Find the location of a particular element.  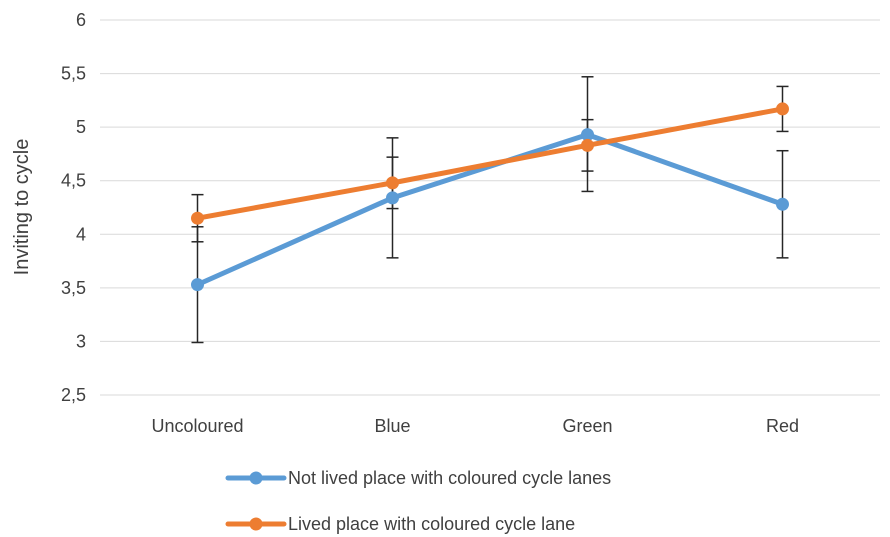

x-tick-label: Red is located at coordinates (782, 426).